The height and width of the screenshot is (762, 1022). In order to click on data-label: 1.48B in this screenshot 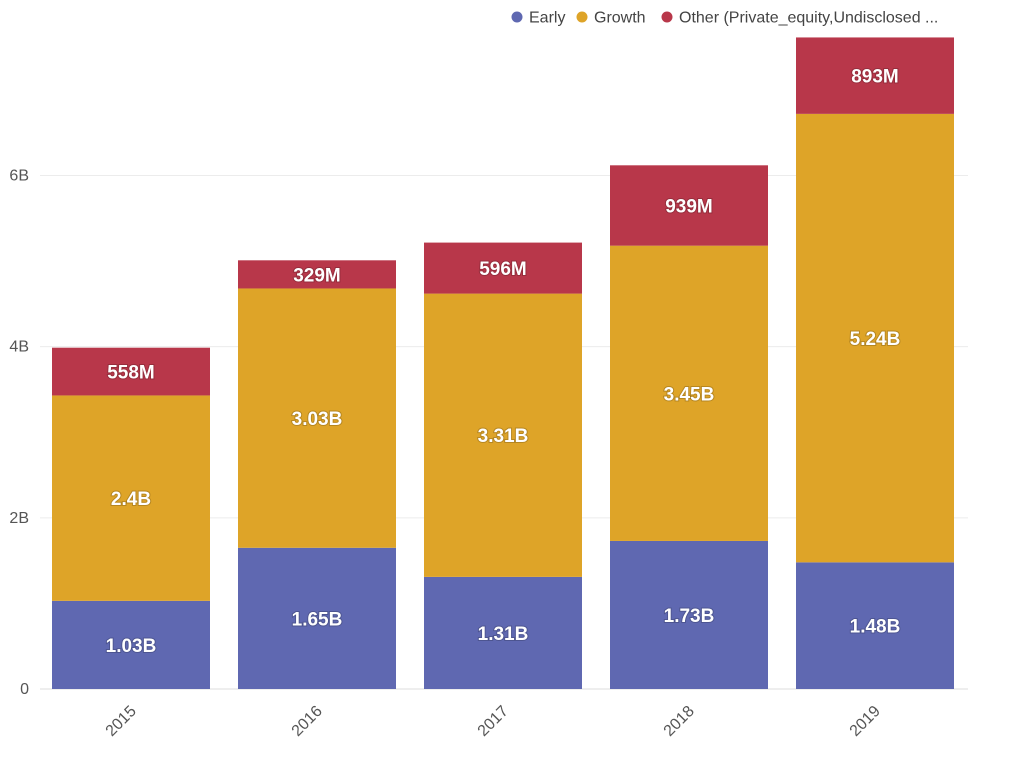, I will do `click(875, 627)`.